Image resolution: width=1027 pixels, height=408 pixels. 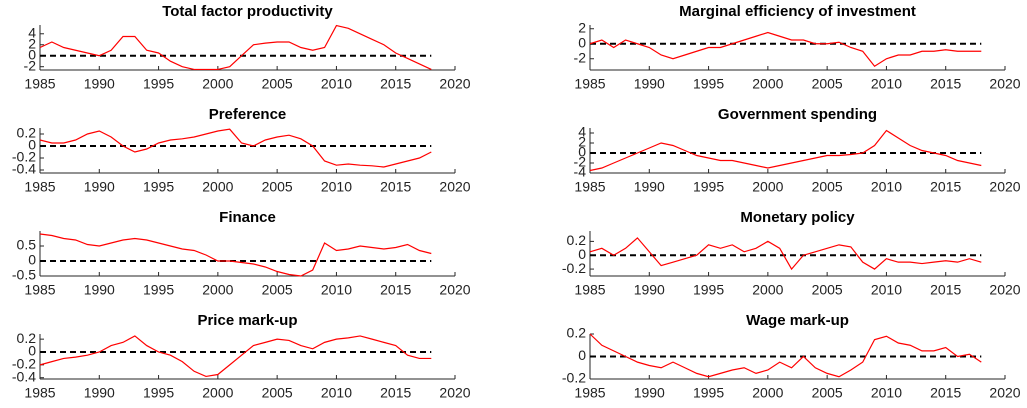 What do you see at coordinates (27, 245) in the screenshot?
I see `y-tick-label: 0.5` at bounding box center [27, 245].